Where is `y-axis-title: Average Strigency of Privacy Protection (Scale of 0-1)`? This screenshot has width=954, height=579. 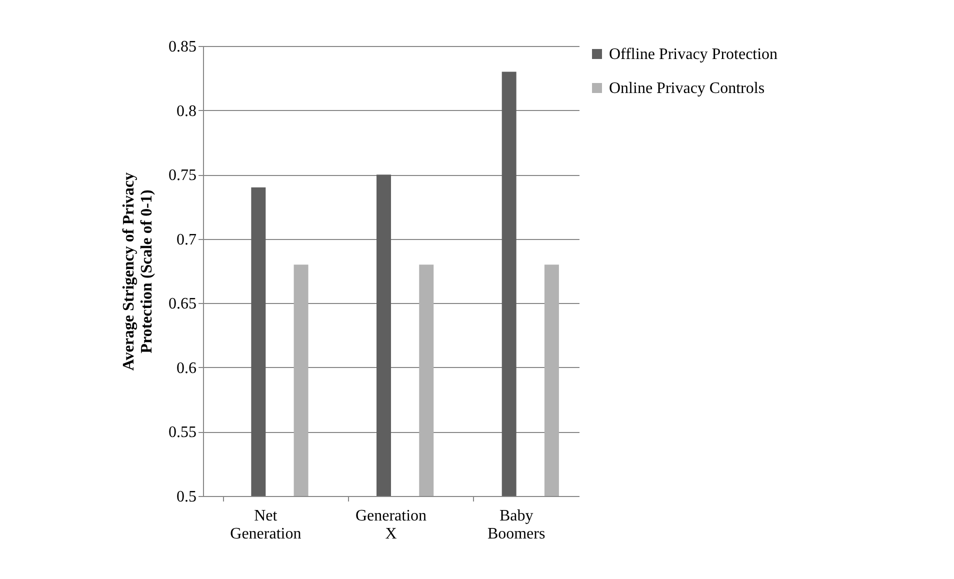 y-axis-title: Average Strigency of Privacy Protection (Scale of 0-1) is located at coordinates (138, 271).